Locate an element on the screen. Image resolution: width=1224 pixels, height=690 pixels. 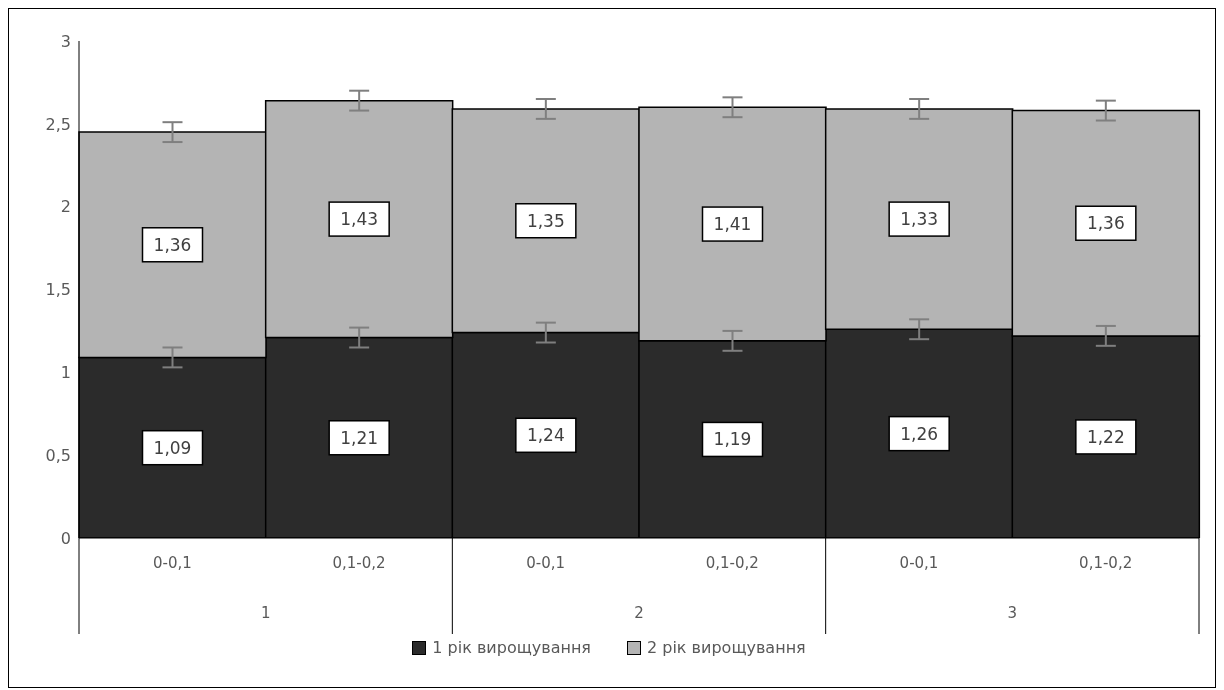
data-label: 1,22 is located at coordinates (1105, 436).